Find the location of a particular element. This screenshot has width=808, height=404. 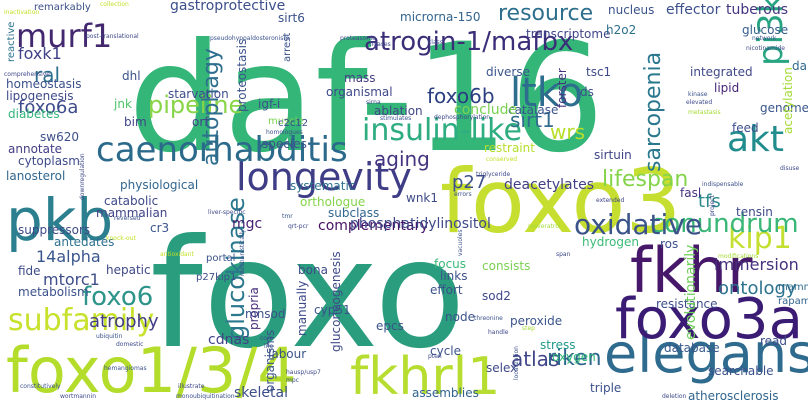

word-tsc1: tsc1 is located at coordinates (598, 72).